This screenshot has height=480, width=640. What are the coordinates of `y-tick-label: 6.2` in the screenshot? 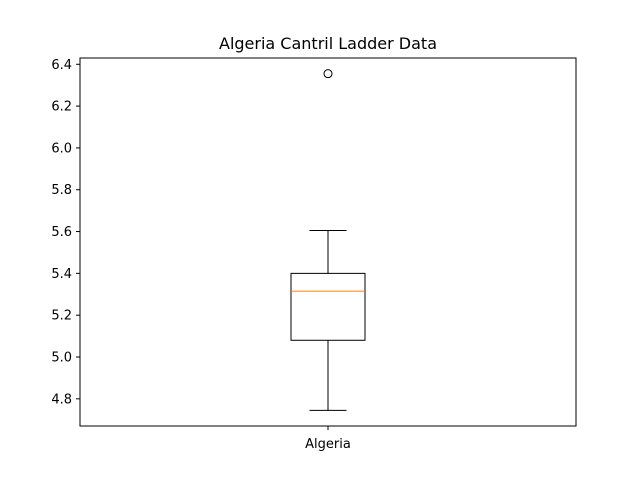 It's located at (61, 107).